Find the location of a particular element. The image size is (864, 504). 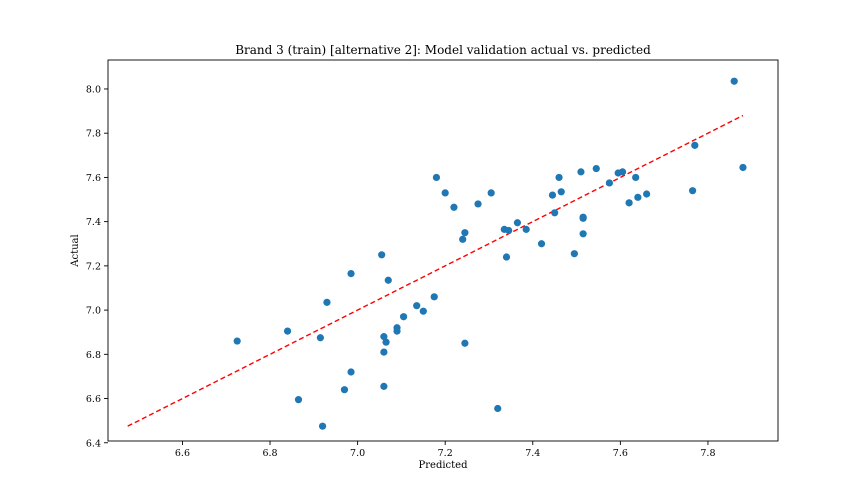

y-tick-label: 6.8 is located at coordinates (93, 355).